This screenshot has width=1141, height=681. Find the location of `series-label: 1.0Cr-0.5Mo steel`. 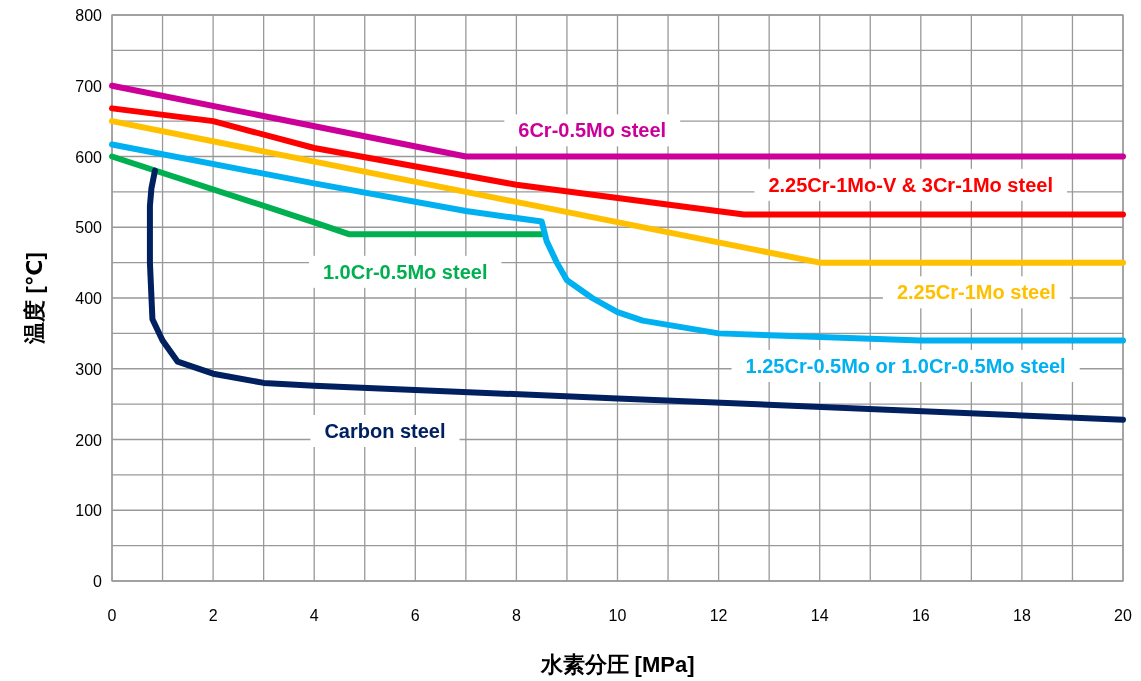

series-label: 1.0Cr-0.5Mo steel is located at coordinates (405, 271).